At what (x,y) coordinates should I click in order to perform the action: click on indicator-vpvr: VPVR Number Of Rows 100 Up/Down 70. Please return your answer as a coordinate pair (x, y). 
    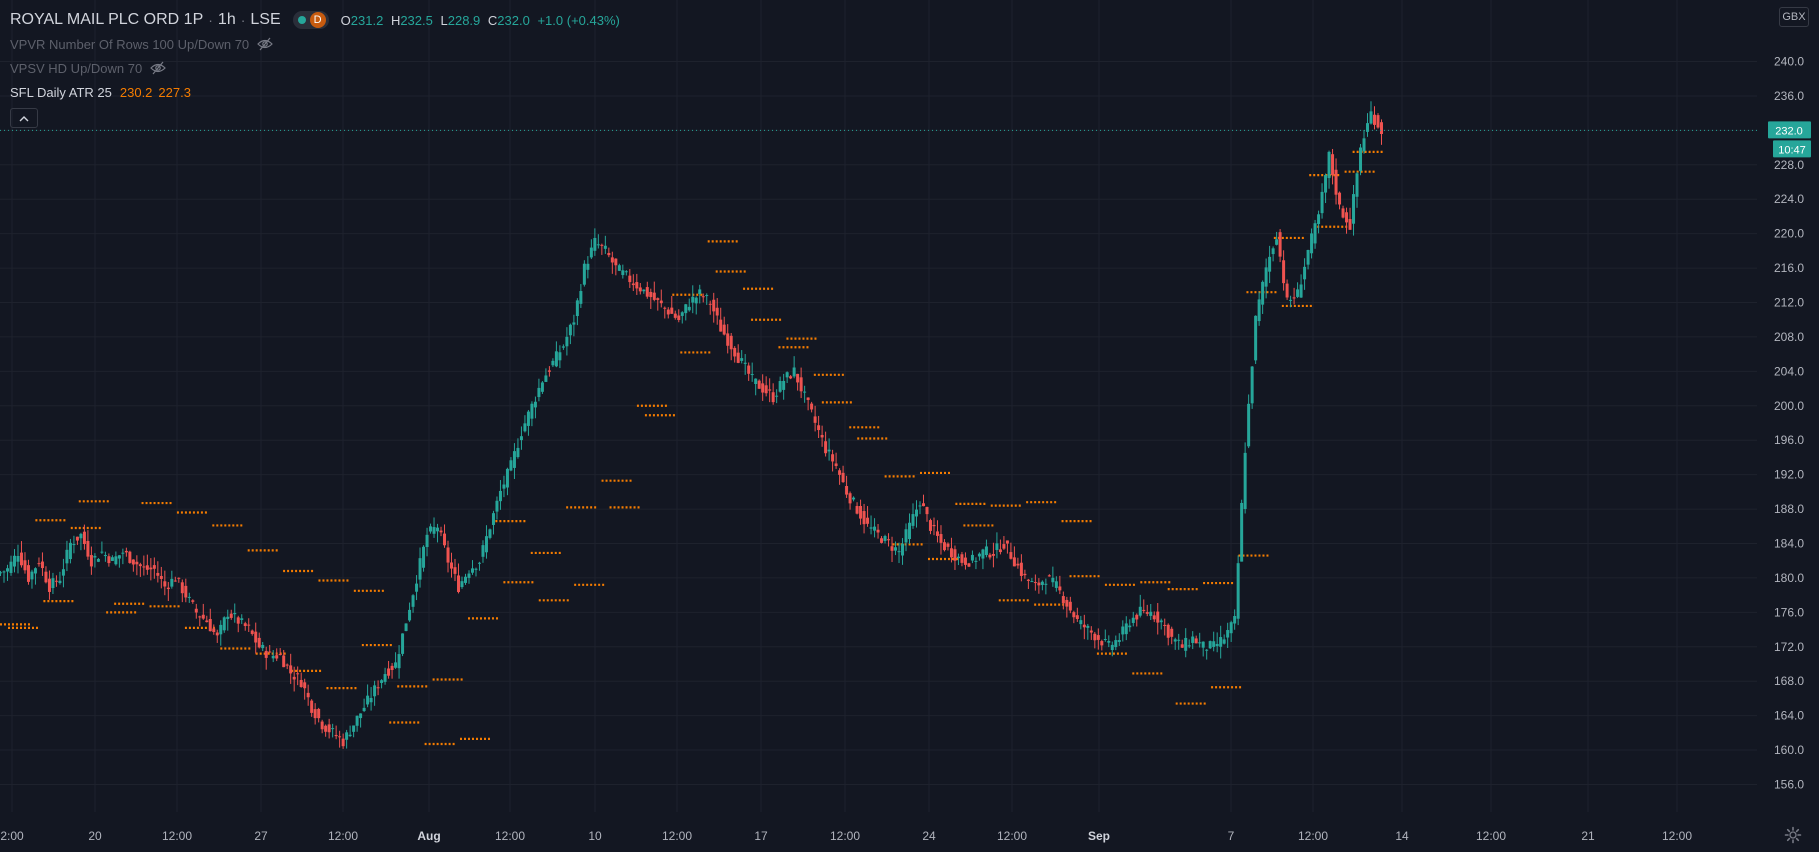
    Looking at the image, I should click on (317, 44).